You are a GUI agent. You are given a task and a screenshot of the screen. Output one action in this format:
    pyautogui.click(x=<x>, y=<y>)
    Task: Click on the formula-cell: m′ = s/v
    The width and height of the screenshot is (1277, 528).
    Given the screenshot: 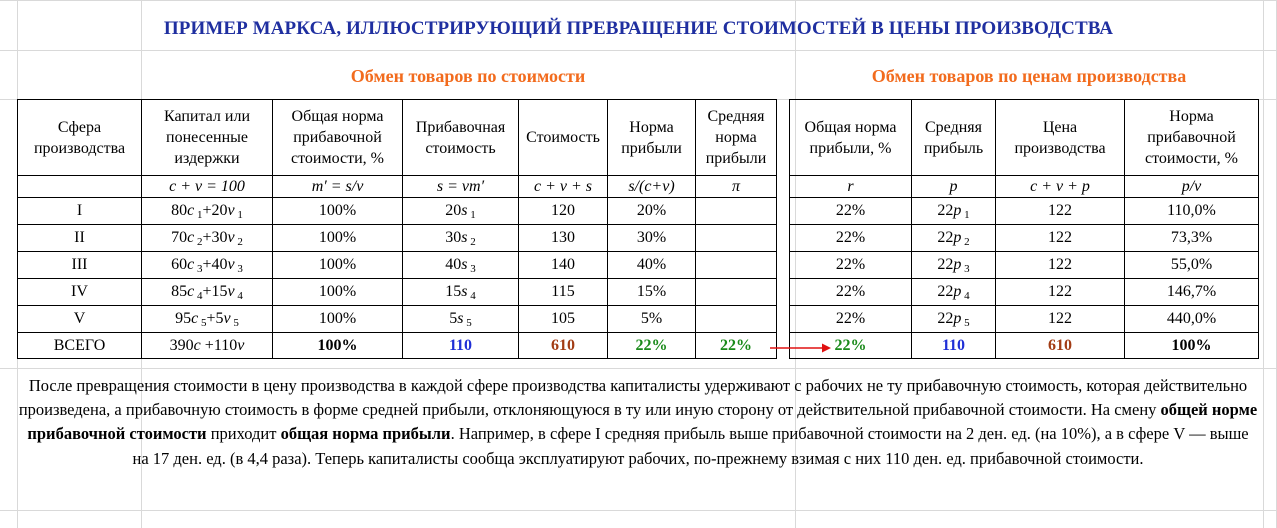 What is the action you would take?
    pyautogui.click(x=337, y=186)
    